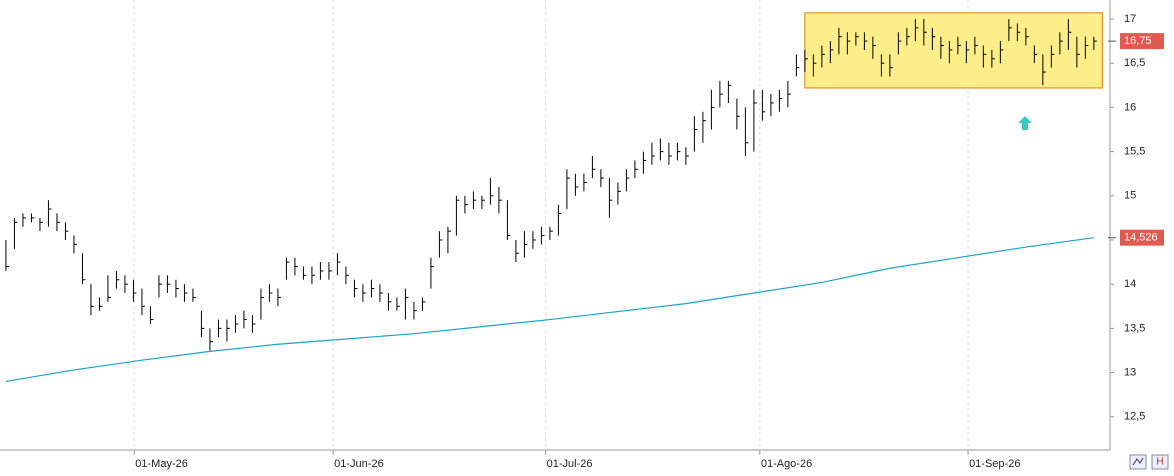 The image size is (1174, 476). What do you see at coordinates (1130, 19) in the screenshot?
I see `y-tick-label: 17` at bounding box center [1130, 19].